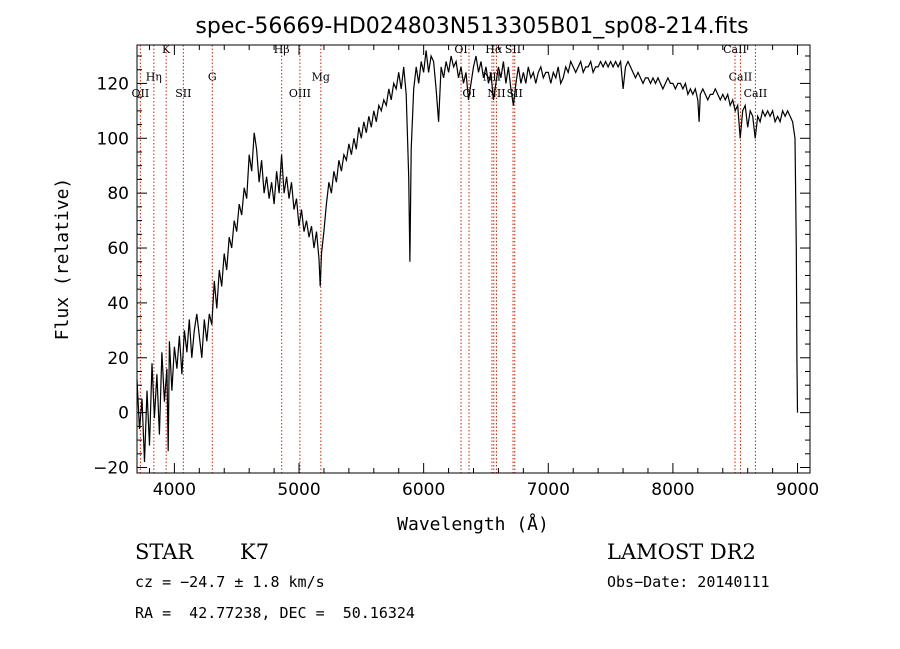  Describe the element at coordinates (681, 552) in the screenshot. I see `survey-name: LAMOST DR2` at that location.